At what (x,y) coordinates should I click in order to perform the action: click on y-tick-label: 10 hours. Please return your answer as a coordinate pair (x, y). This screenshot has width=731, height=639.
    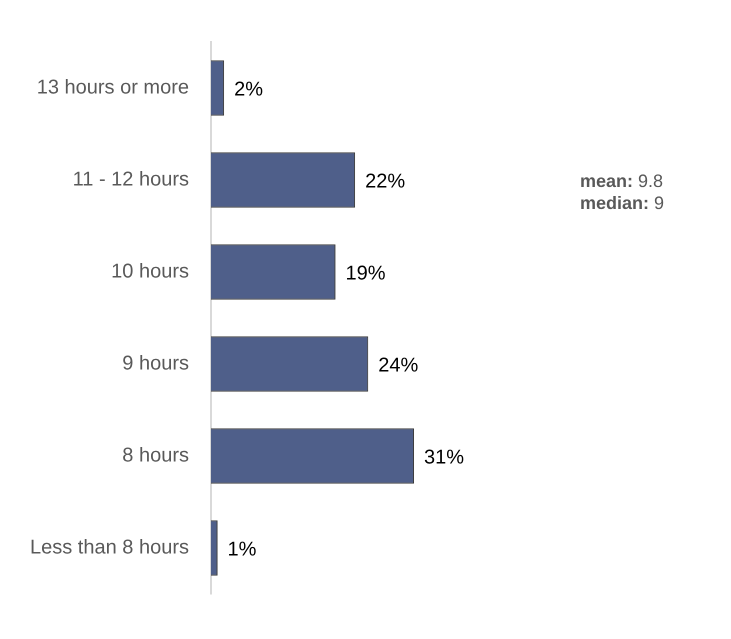
    Looking at the image, I should click on (150, 271).